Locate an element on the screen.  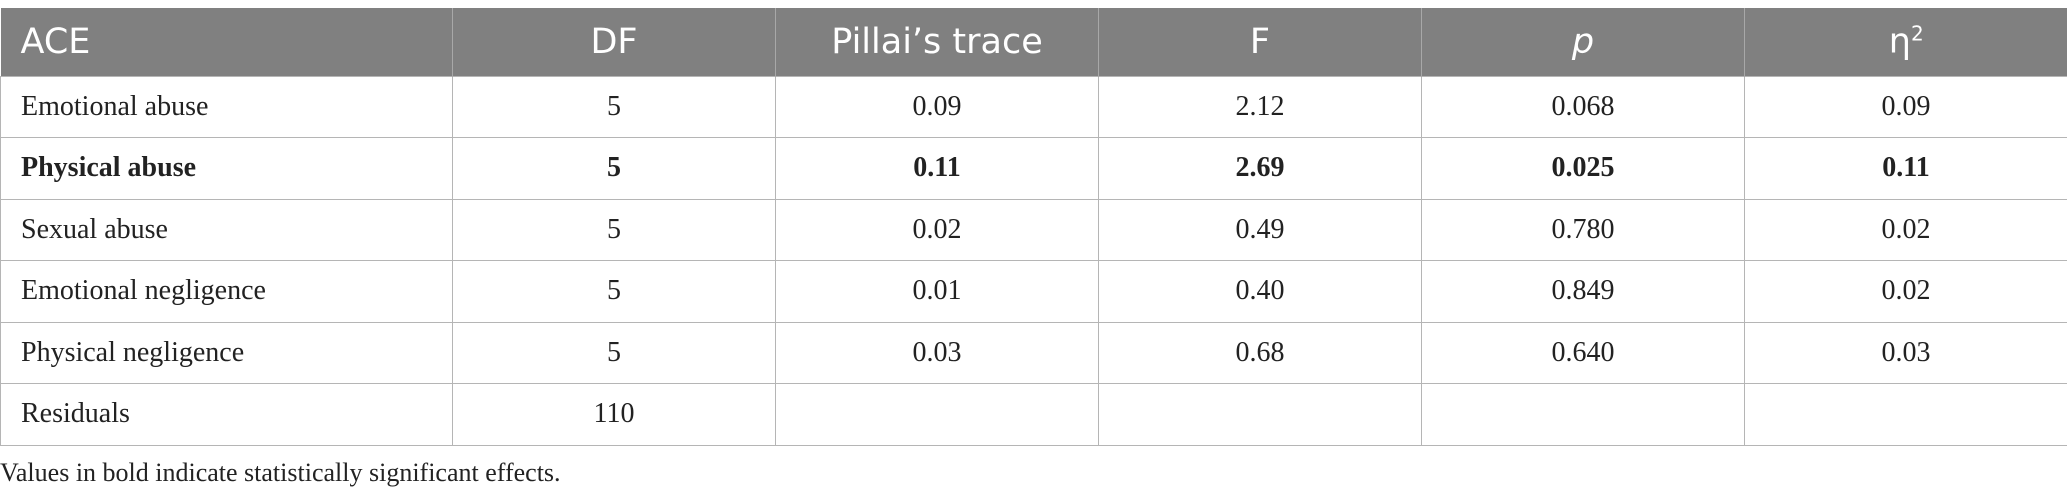
cell-p: 0.025 is located at coordinates (1583, 168).